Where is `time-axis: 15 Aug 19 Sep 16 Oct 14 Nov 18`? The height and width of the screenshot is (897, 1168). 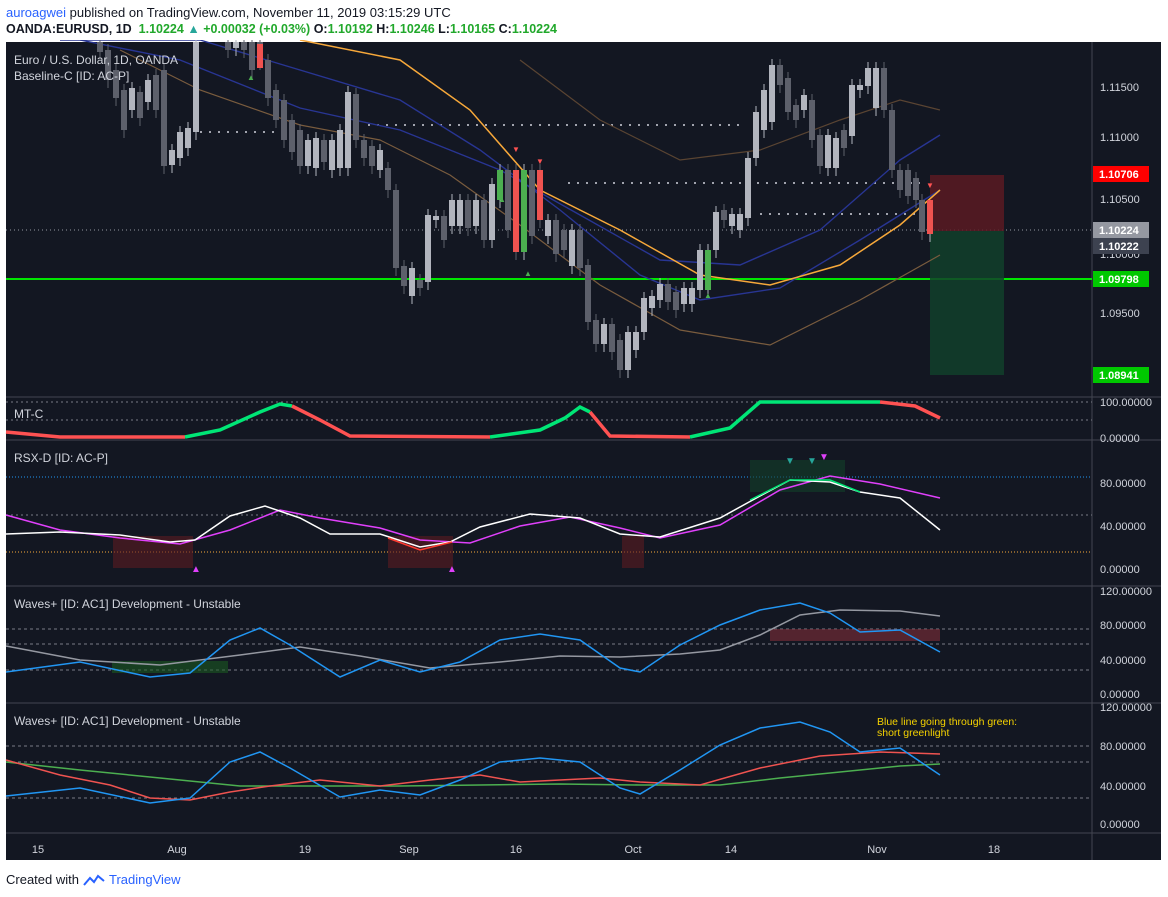 time-axis: 15 Aug 19 Sep 16 Oct 14 Nov 18 is located at coordinates (516, 850).